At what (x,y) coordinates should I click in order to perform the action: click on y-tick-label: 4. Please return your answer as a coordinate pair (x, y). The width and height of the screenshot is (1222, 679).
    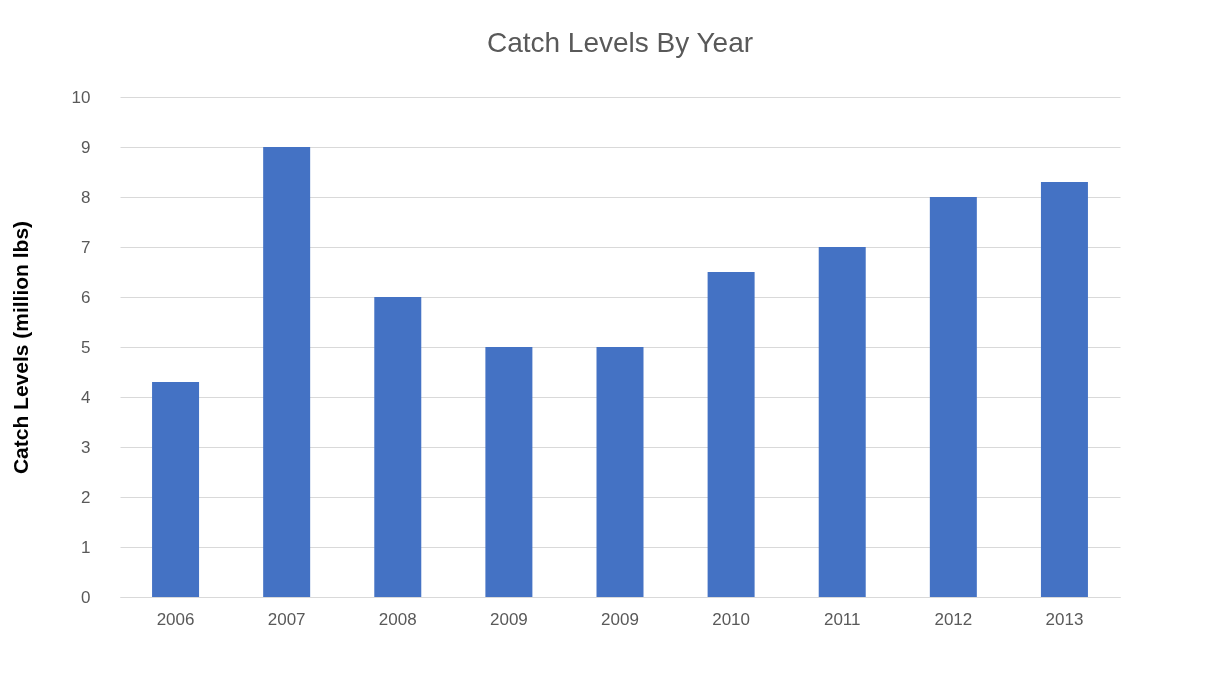
    Looking at the image, I should click on (86, 397).